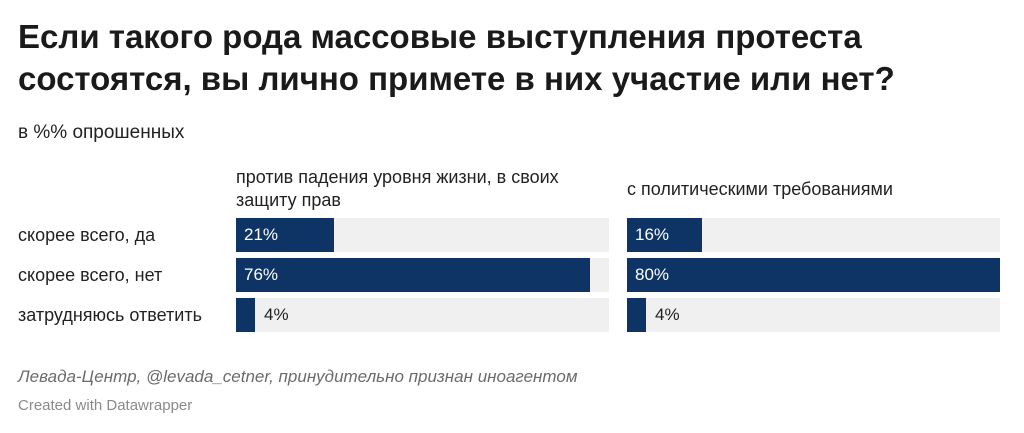  What do you see at coordinates (422, 235) in the screenshot?
I see `bar-track: 21%` at bounding box center [422, 235].